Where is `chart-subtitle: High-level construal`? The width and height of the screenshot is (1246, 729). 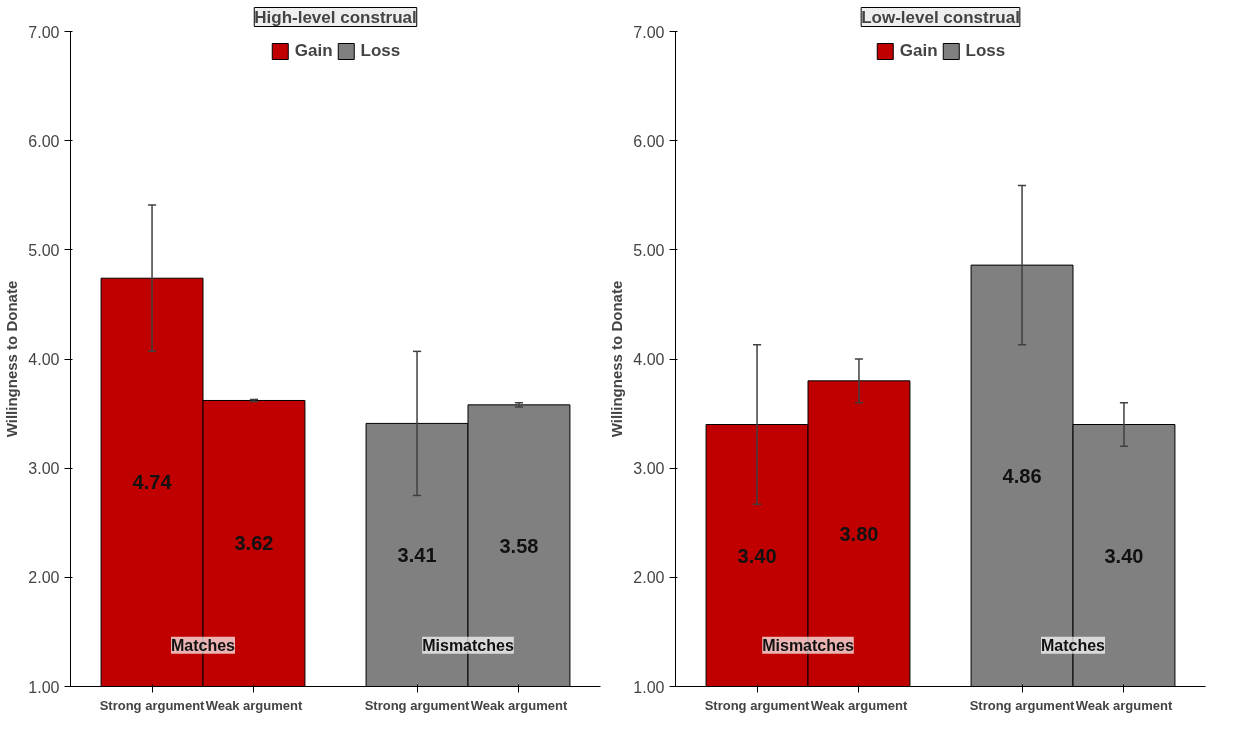 chart-subtitle: High-level construal is located at coordinates (335, 17).